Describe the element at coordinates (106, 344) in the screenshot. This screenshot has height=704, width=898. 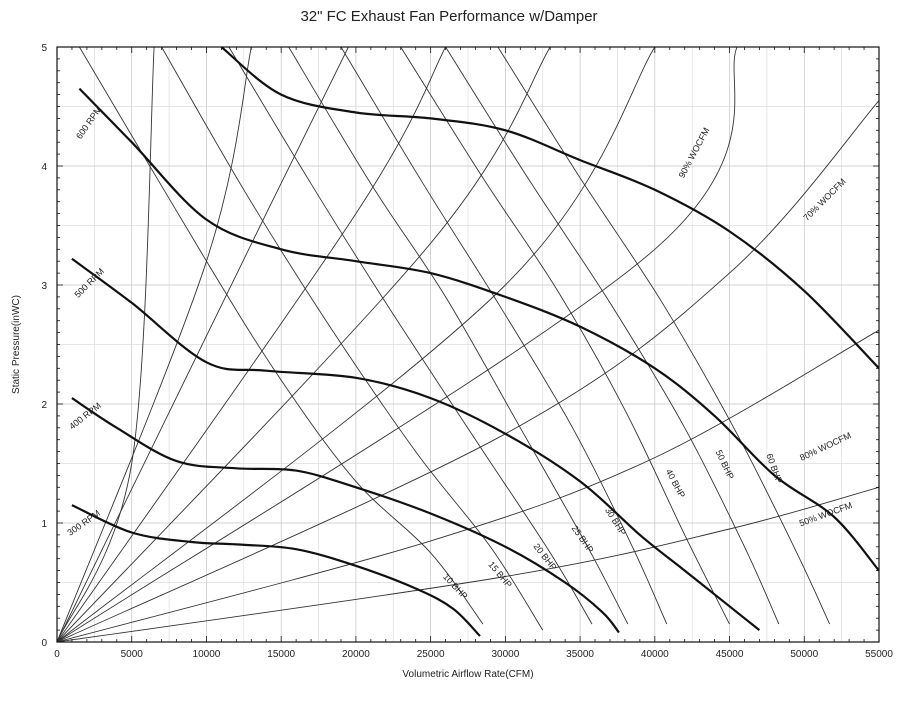
I see `wocfm-line` at that location.